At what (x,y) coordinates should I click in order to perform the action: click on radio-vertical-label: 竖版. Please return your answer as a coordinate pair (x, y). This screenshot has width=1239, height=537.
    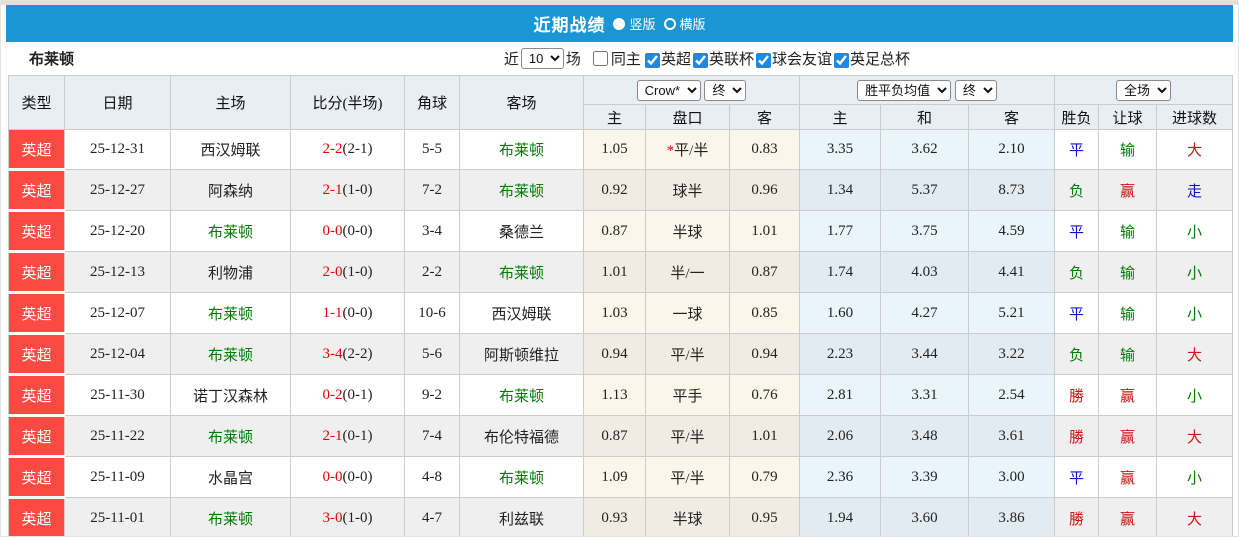
    Looking at the image, I should click on (642, 24).